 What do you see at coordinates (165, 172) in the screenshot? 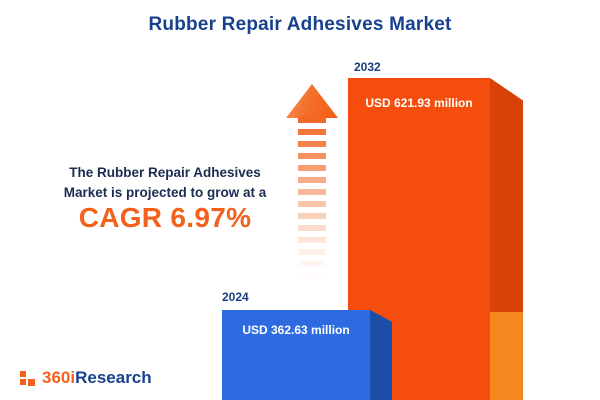
I see `projection-text-line1: The Rubber Repair Adhesives` at bounding box center [165, 172].